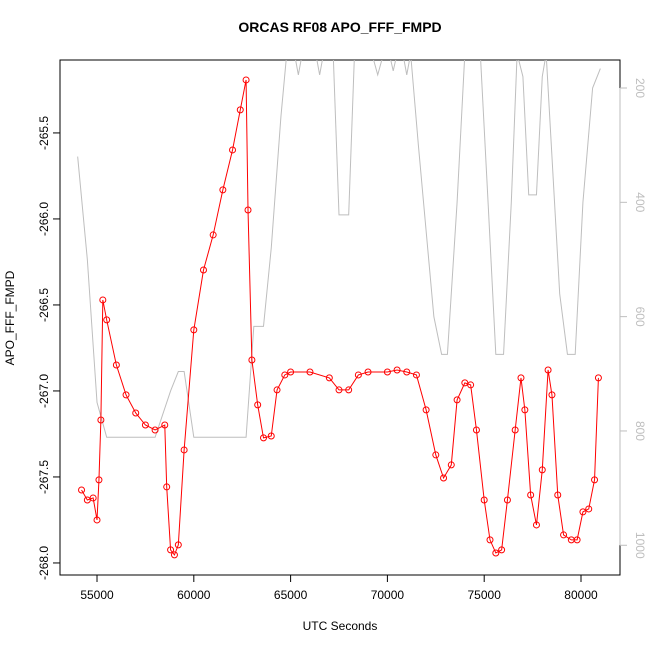  Describe the element at coordinates (10, 317) in the screenshot. I see `y-axis-title: APO_FFF_FMPD` at that location.